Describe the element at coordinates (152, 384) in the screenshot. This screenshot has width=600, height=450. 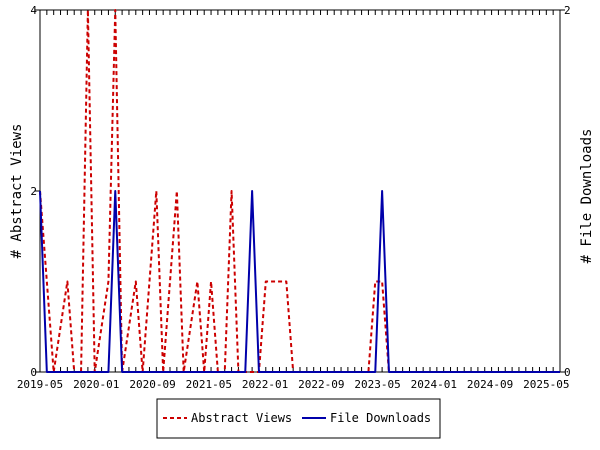
I see `x-tick-label: 2020-09` at that location.